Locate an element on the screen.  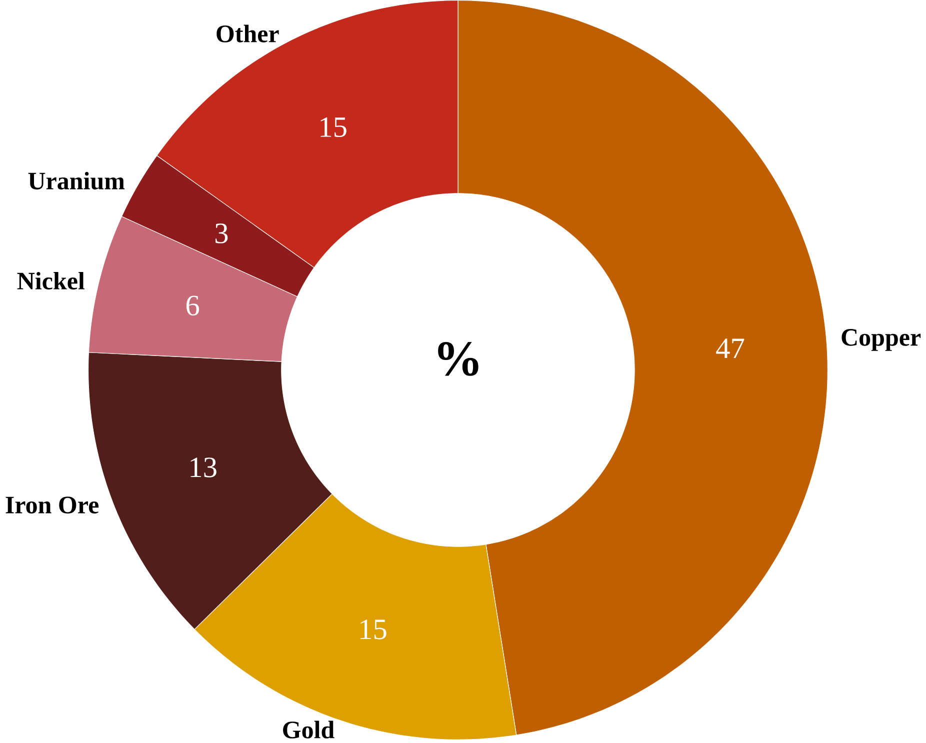
slice-label: Nickel is located at coordinates (51, 281).